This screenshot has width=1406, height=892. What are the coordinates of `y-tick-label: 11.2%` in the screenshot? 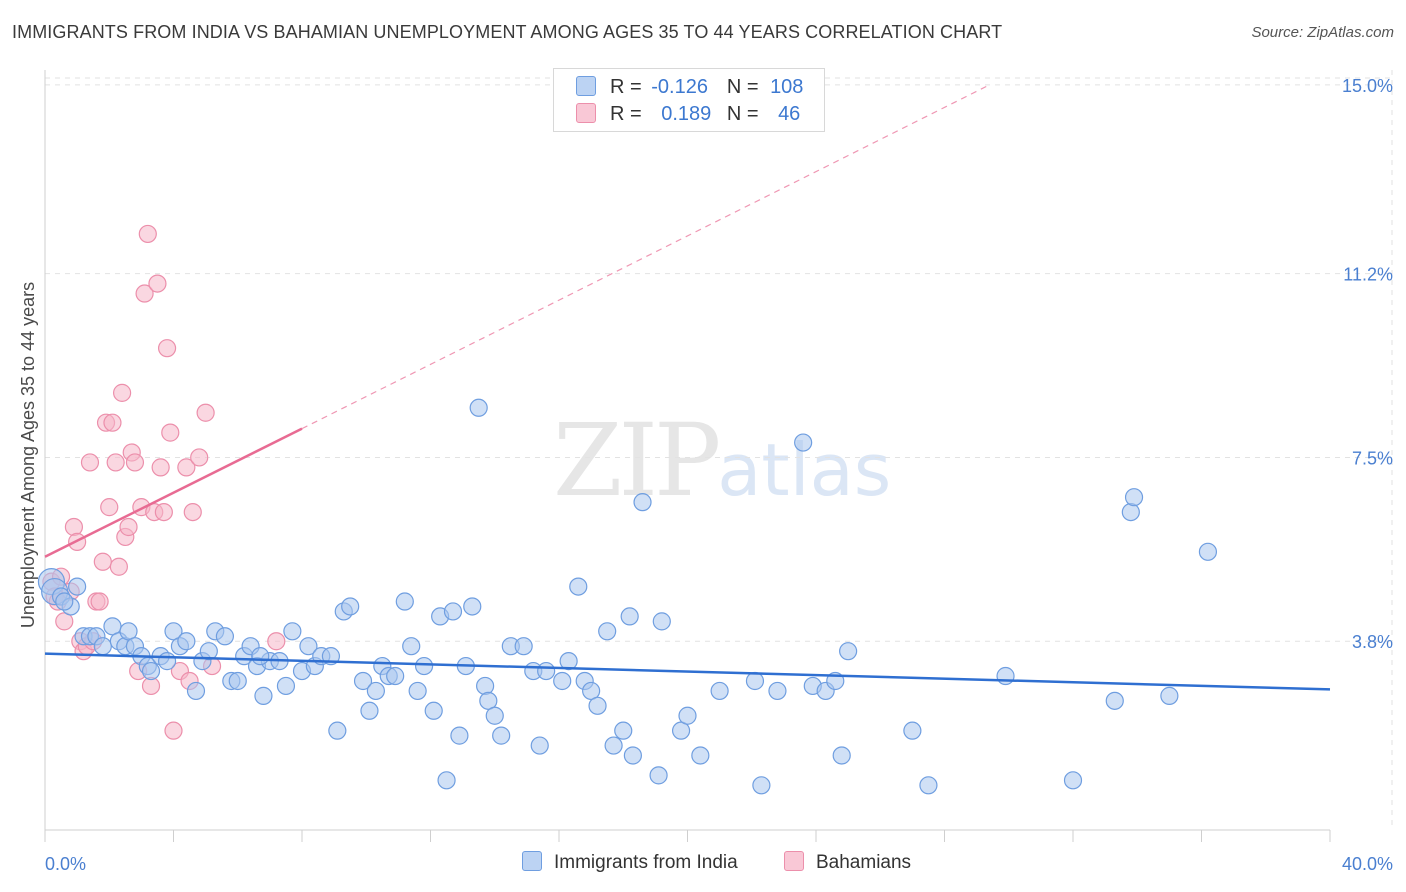 It's located at (1368, 275).